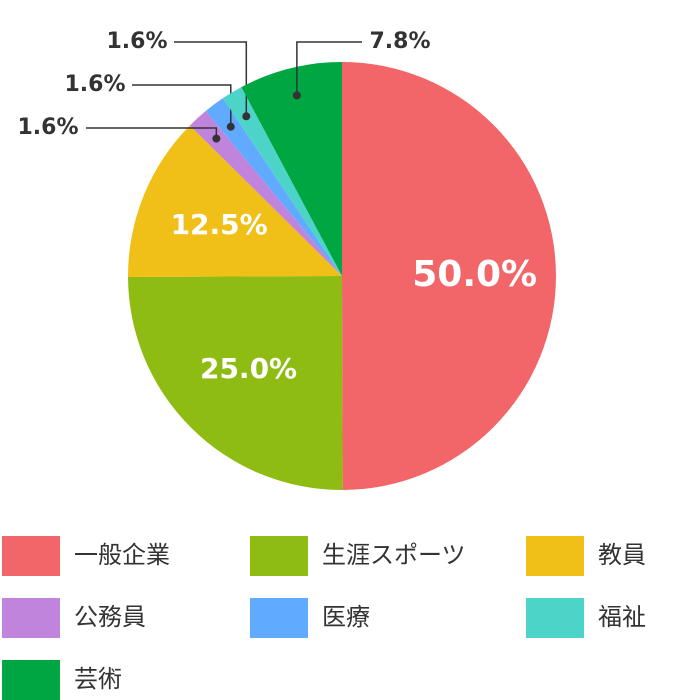 The height and width of the screenshot is (700, 680). I want to click on legend-label: 公務員, so click(110, 617).